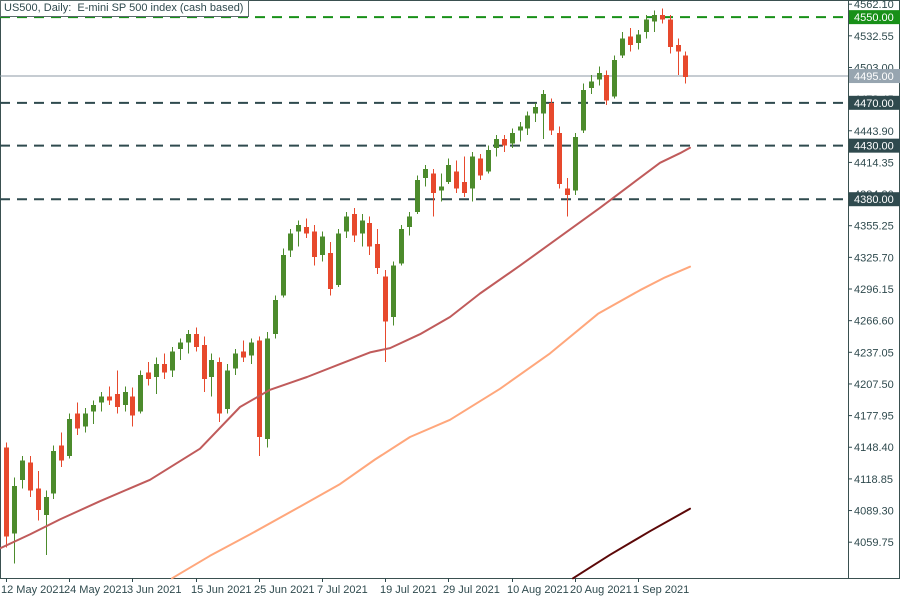 The width and height of the screenshot is (900, 600). I want to click on current-price-4495-badge-label: 4495.00, so click(874, 77).